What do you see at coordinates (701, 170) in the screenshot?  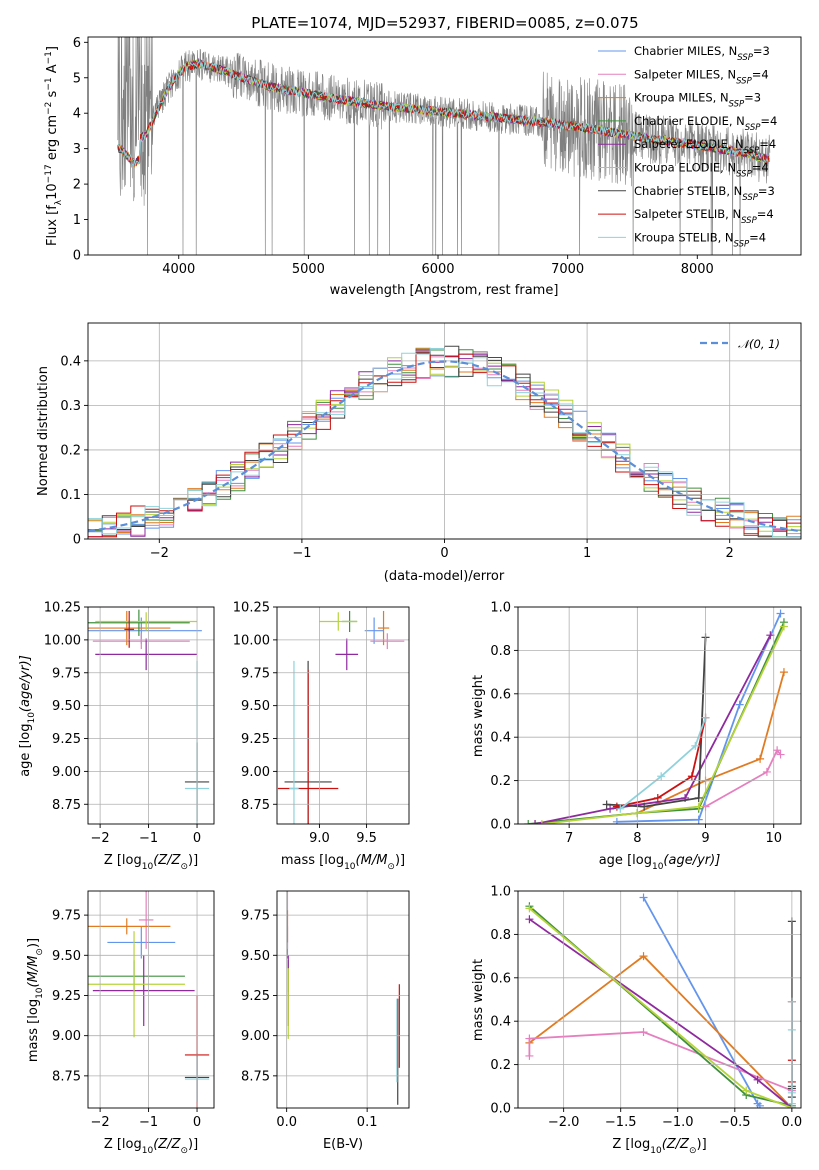 I see `legend-label-krou_elodie: Kroupa ELODIE, NSSP=4` at bounding box center [701, 170].